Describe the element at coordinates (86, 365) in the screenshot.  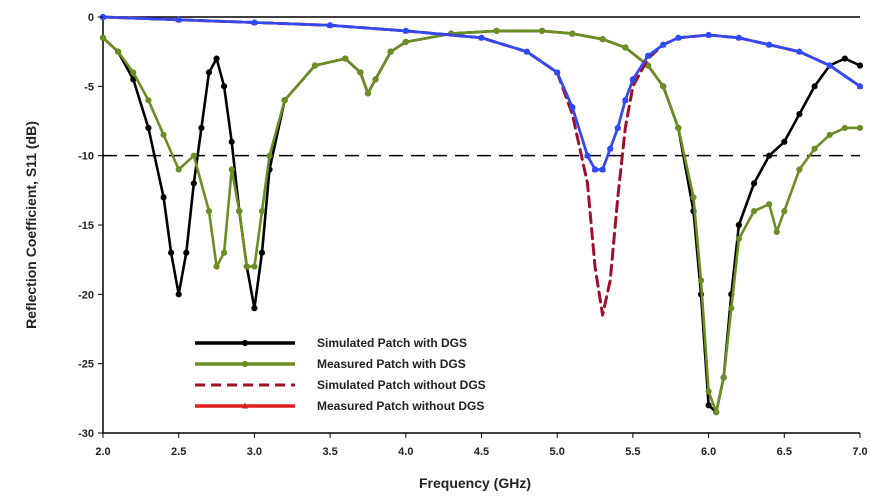
I see `y-tick-label: -25` at that location.